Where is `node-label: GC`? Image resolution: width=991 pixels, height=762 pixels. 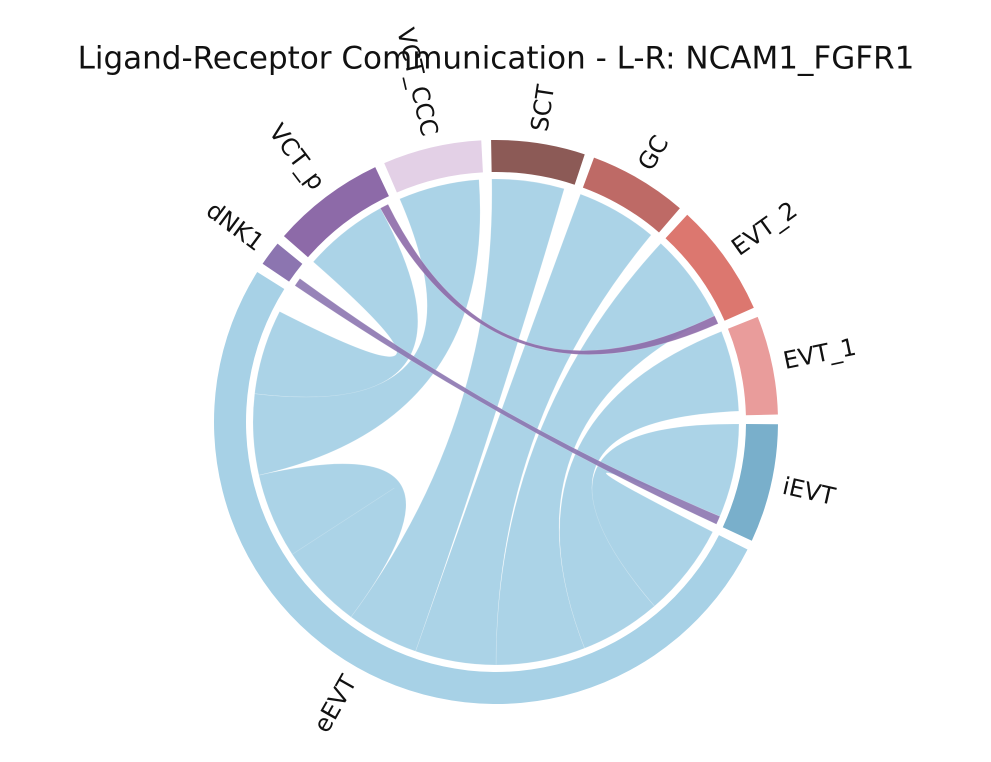 node-label: GC is located at coordinates (653, 153).